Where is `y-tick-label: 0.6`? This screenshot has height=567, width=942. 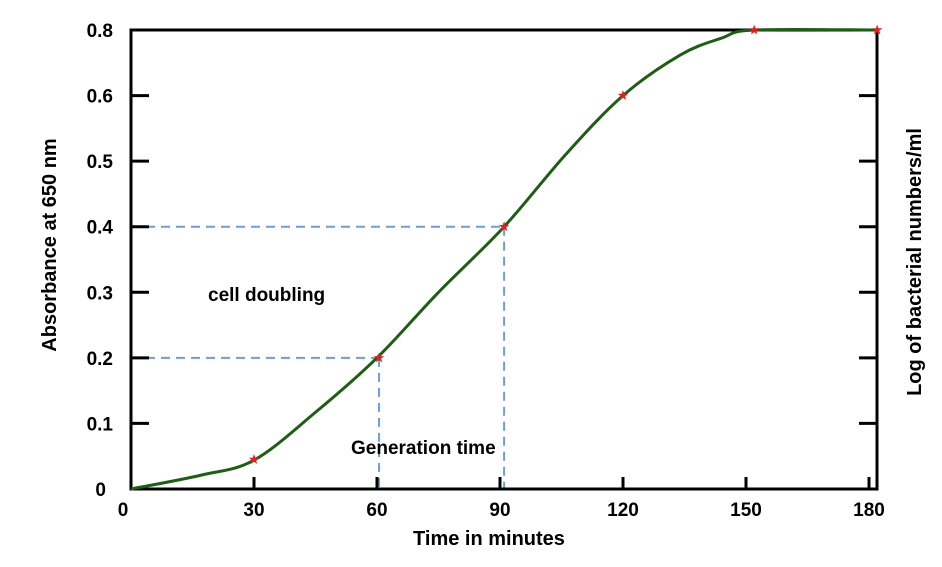
y-tick-label: 0.6 is located at coordinates (100, 97).